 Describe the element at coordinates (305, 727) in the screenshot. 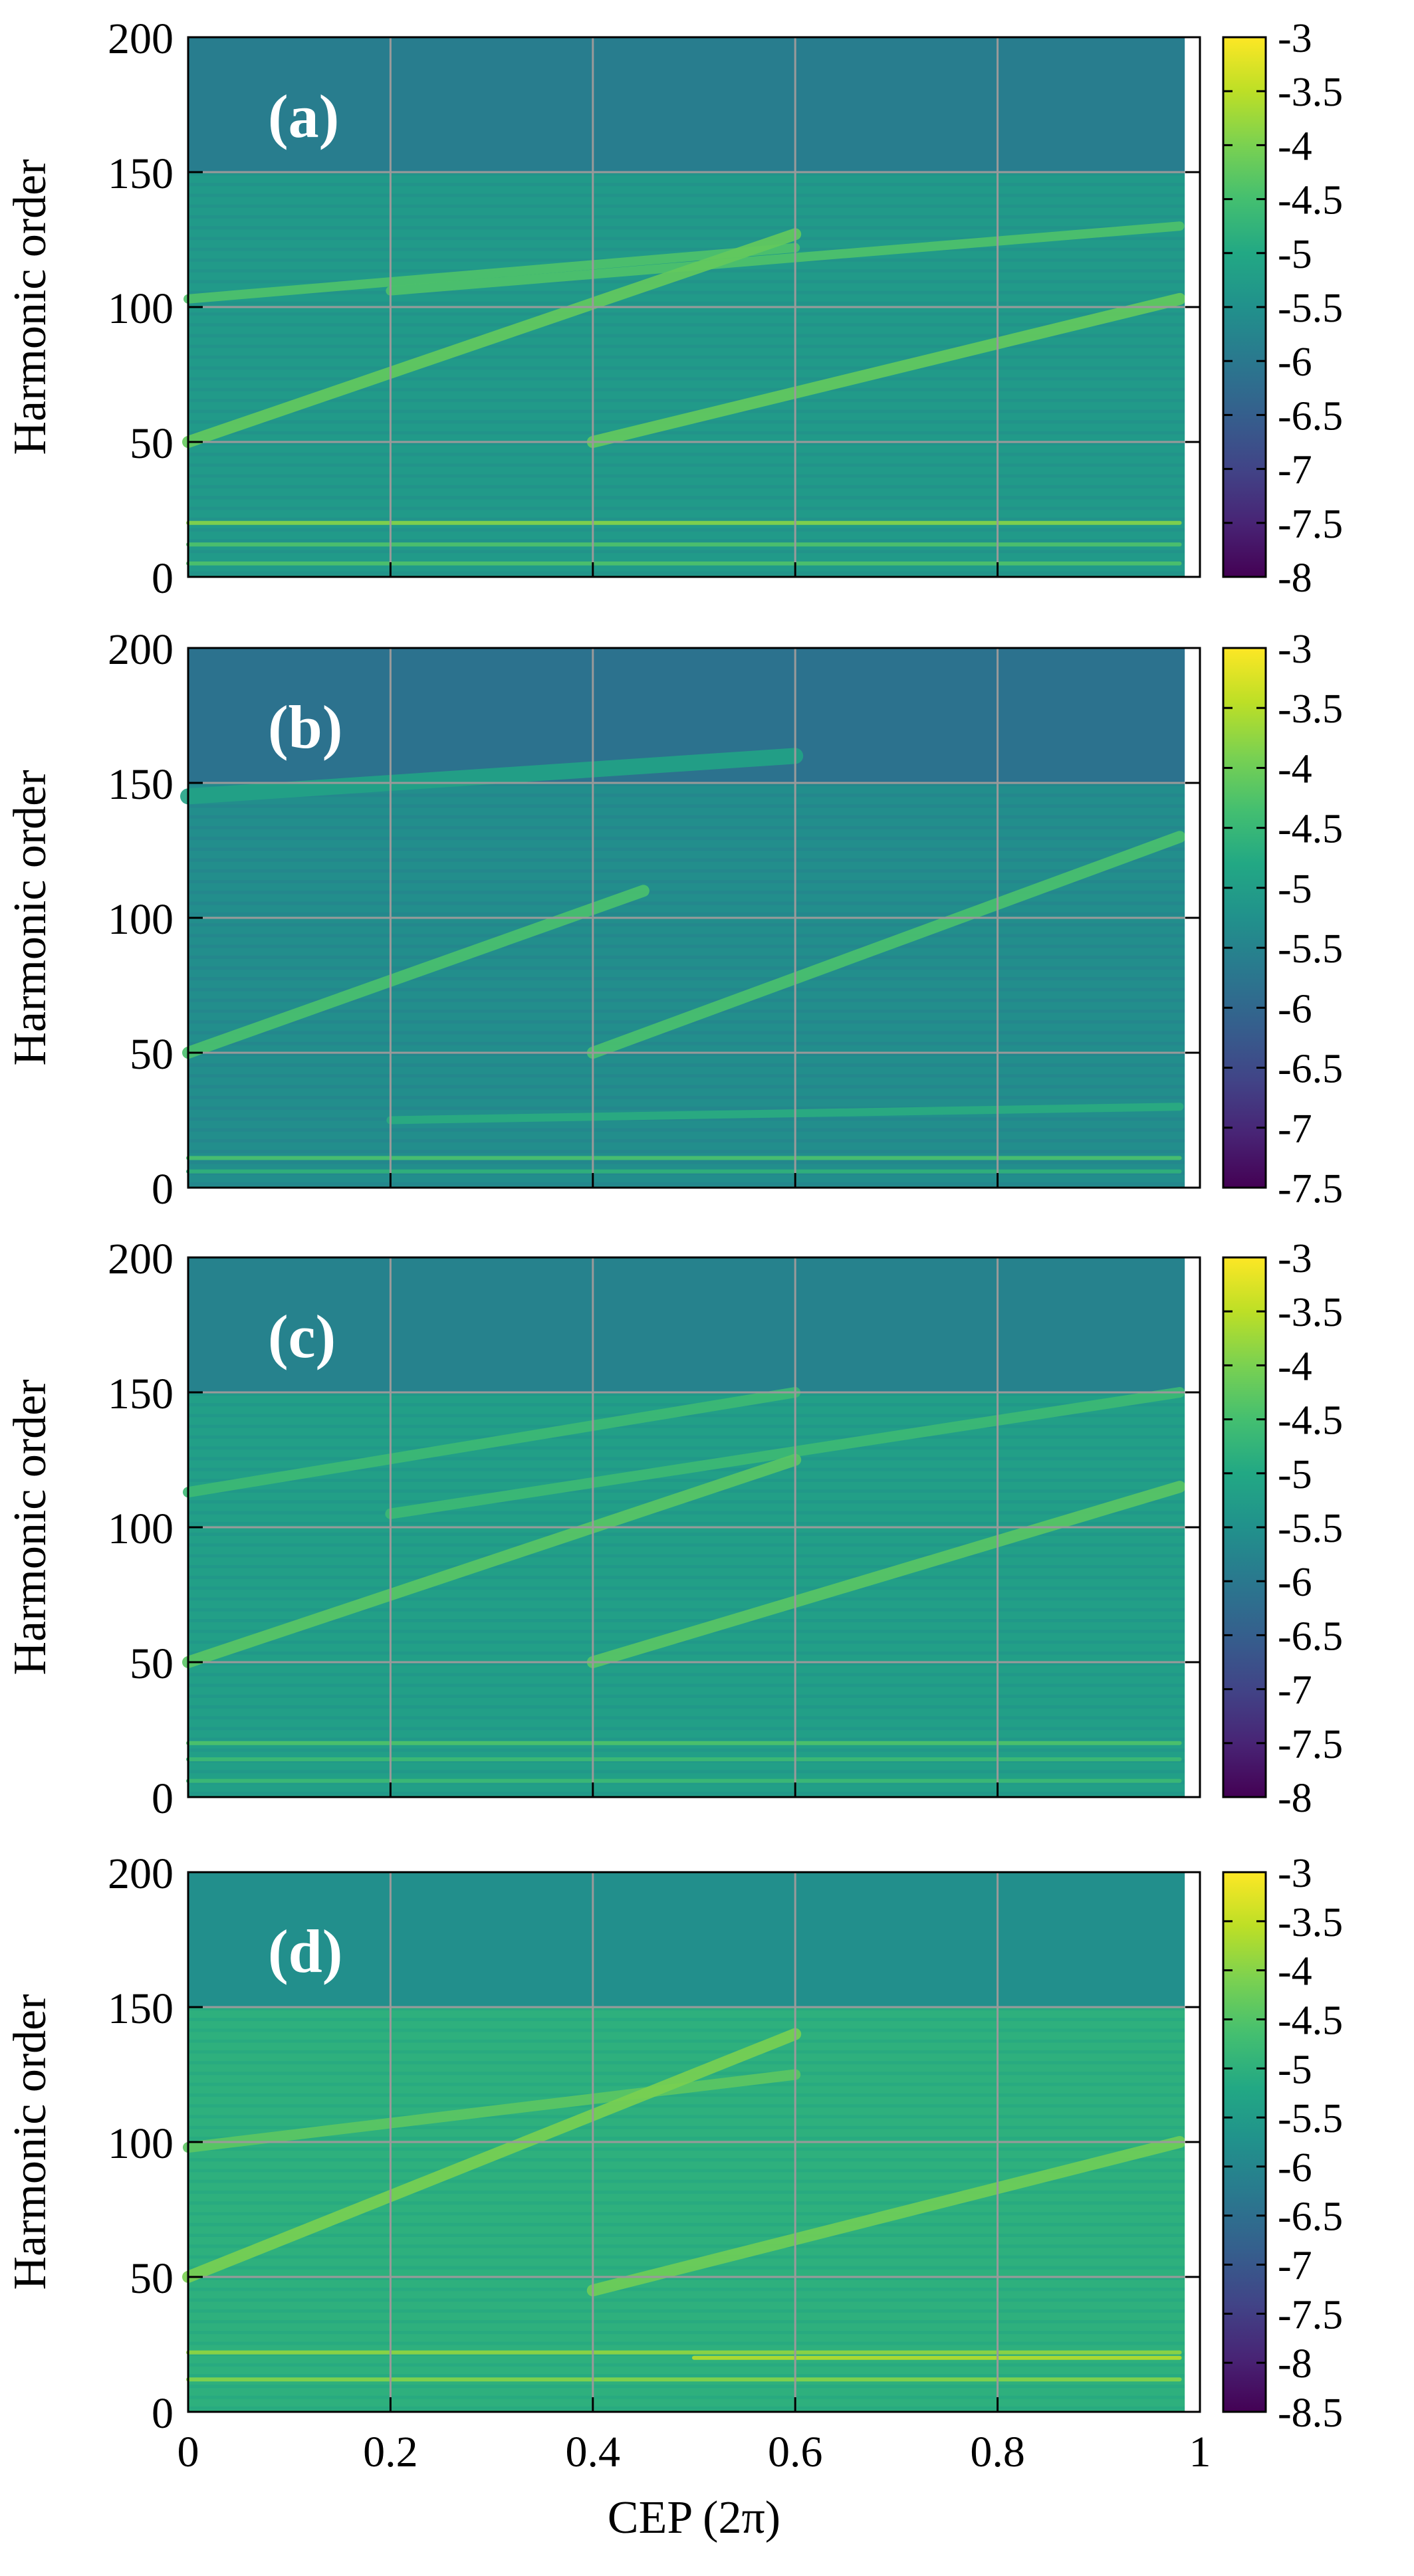

I see `panel-label: (b)` at that location.